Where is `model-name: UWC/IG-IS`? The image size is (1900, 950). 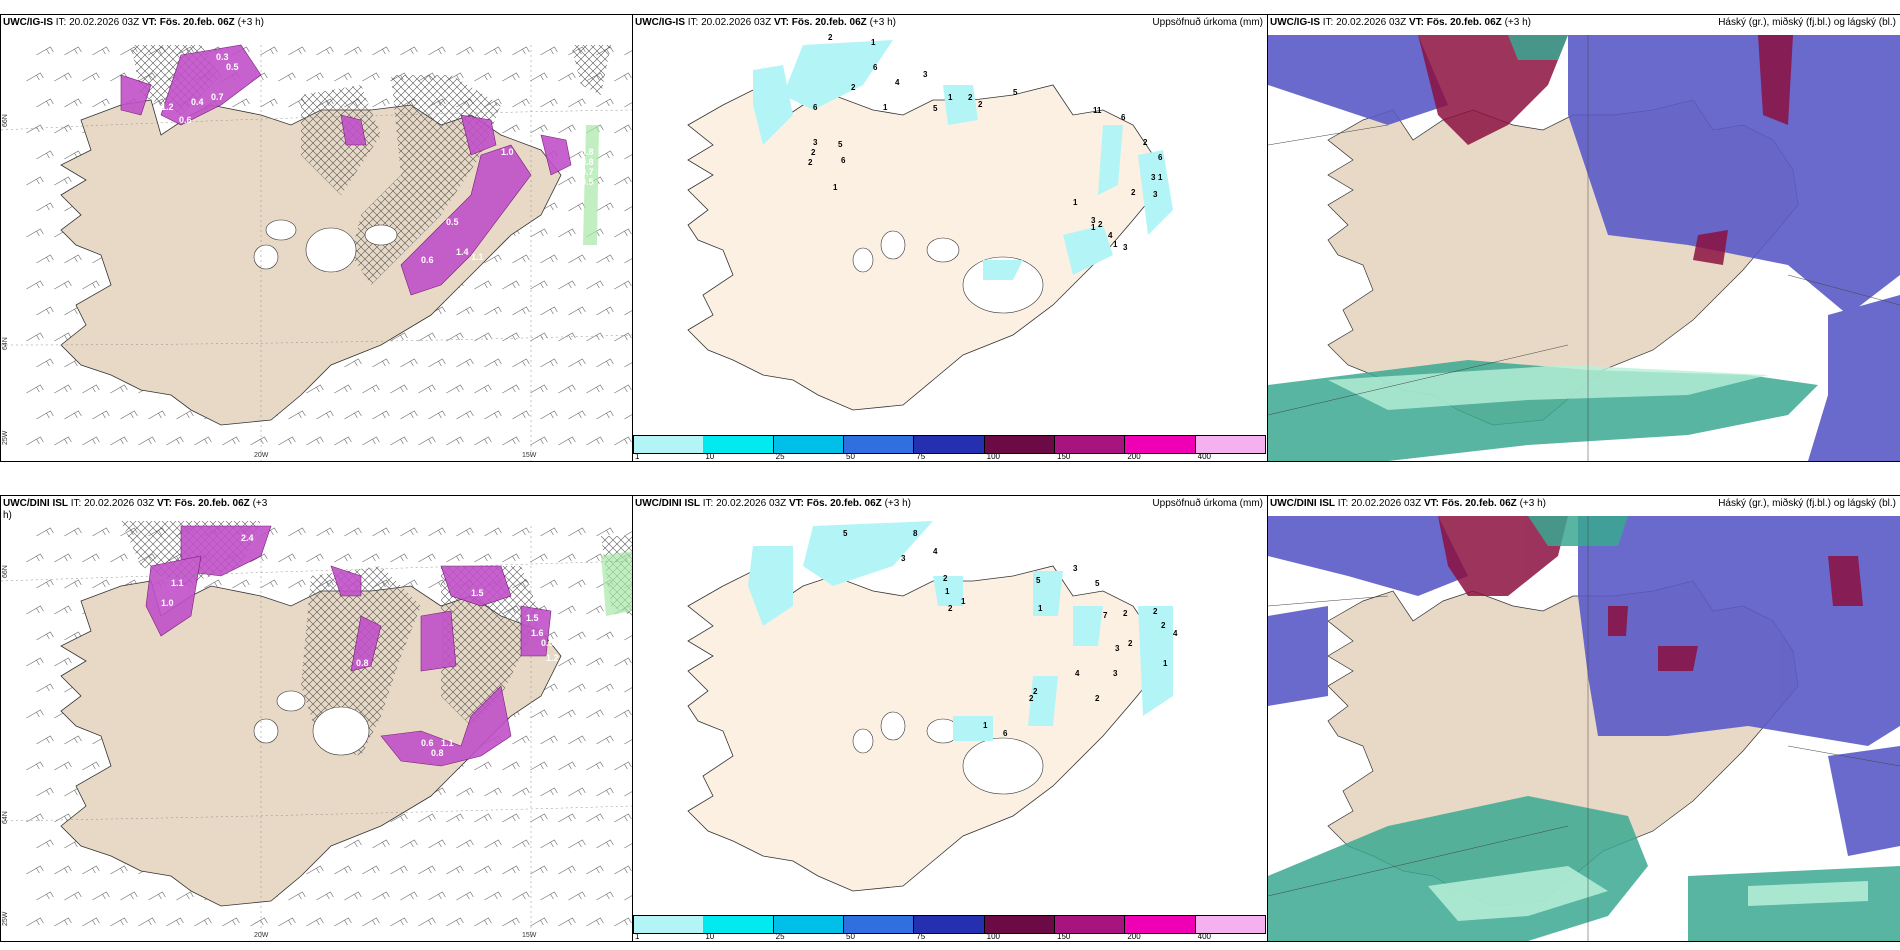 model-name: UWC/IG-IS is located at coordinates (660, 22).